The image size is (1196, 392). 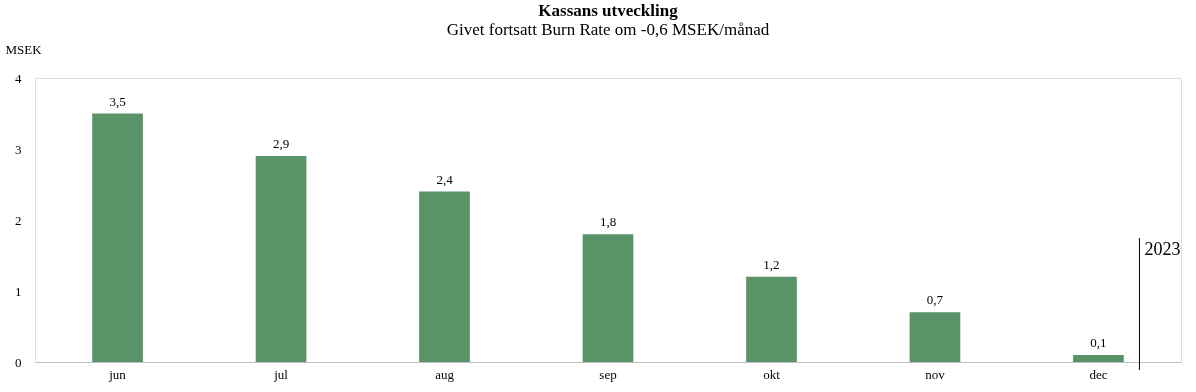 I want to click on data-label: 1,2, so click(x=771, y=264).